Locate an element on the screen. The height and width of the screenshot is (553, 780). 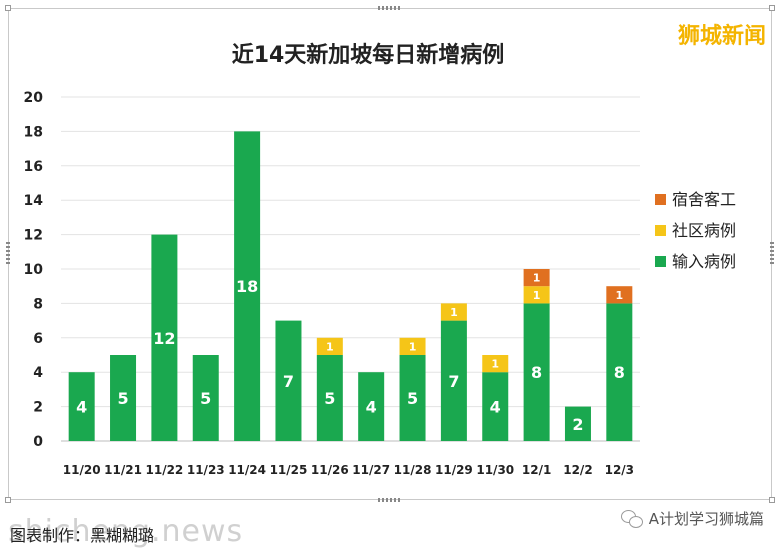
legend-label: 社区病例 is located at coordinates (704, 230).